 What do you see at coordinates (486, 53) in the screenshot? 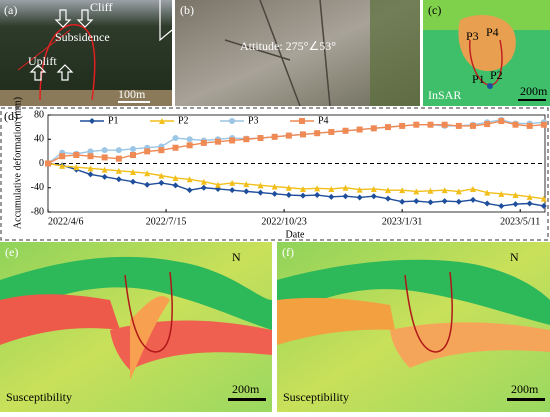
I see `map-c` at bounding box center [486, 53].